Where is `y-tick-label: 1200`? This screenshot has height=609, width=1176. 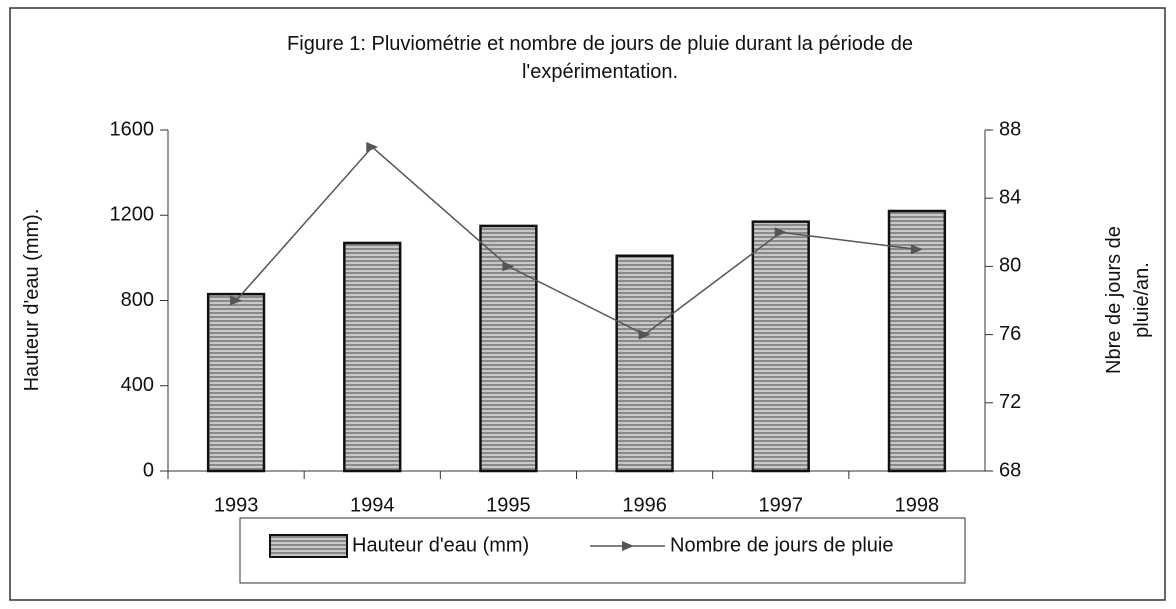
y-tick-label: 1200 is located at coordinates (132, 215).